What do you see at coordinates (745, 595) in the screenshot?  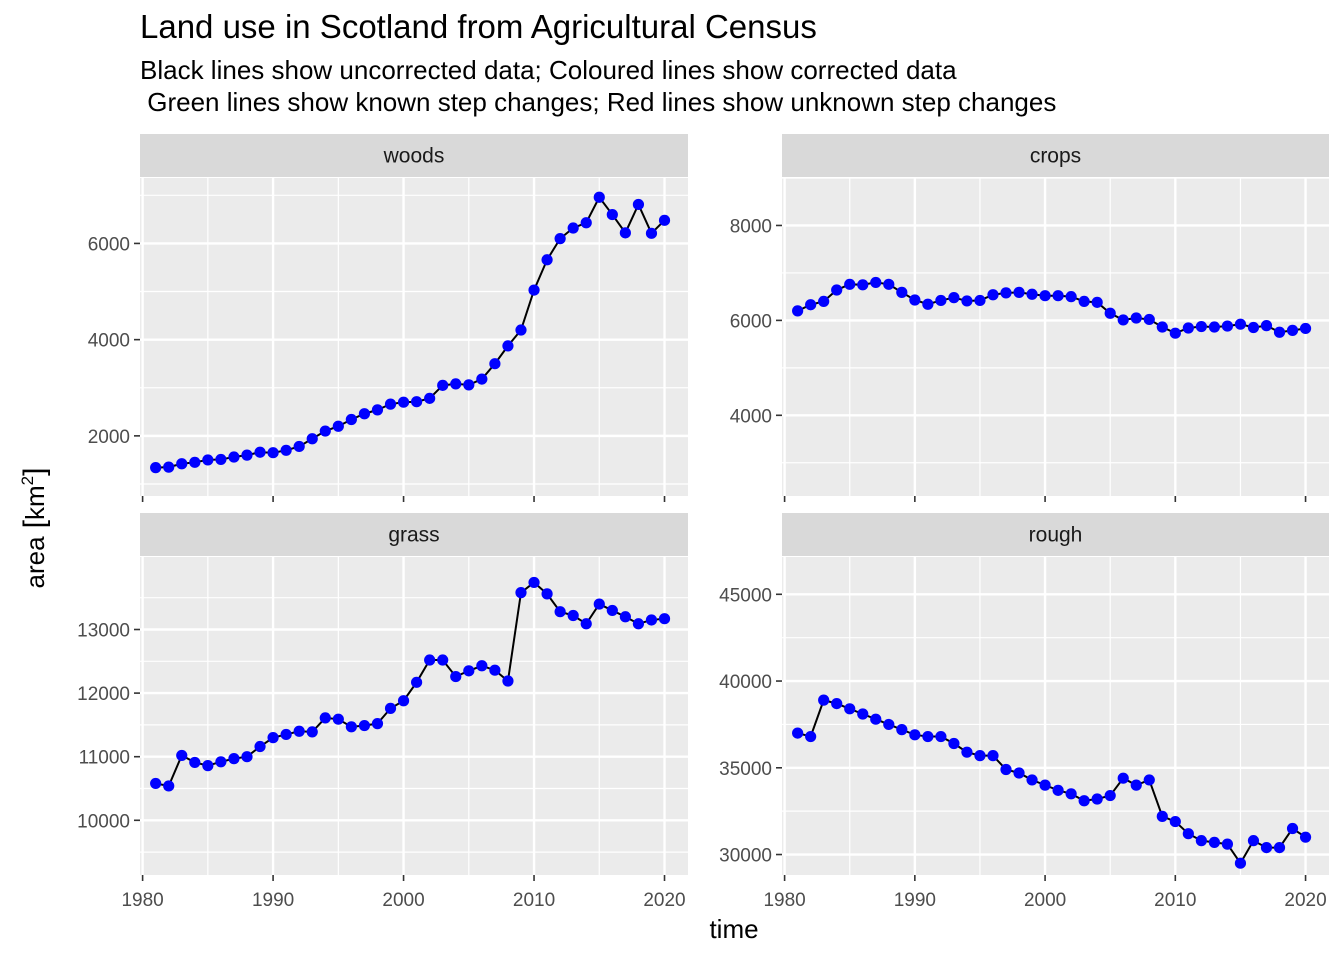 I see `y-tick-label: 45000` at bounding box center [745, 595].